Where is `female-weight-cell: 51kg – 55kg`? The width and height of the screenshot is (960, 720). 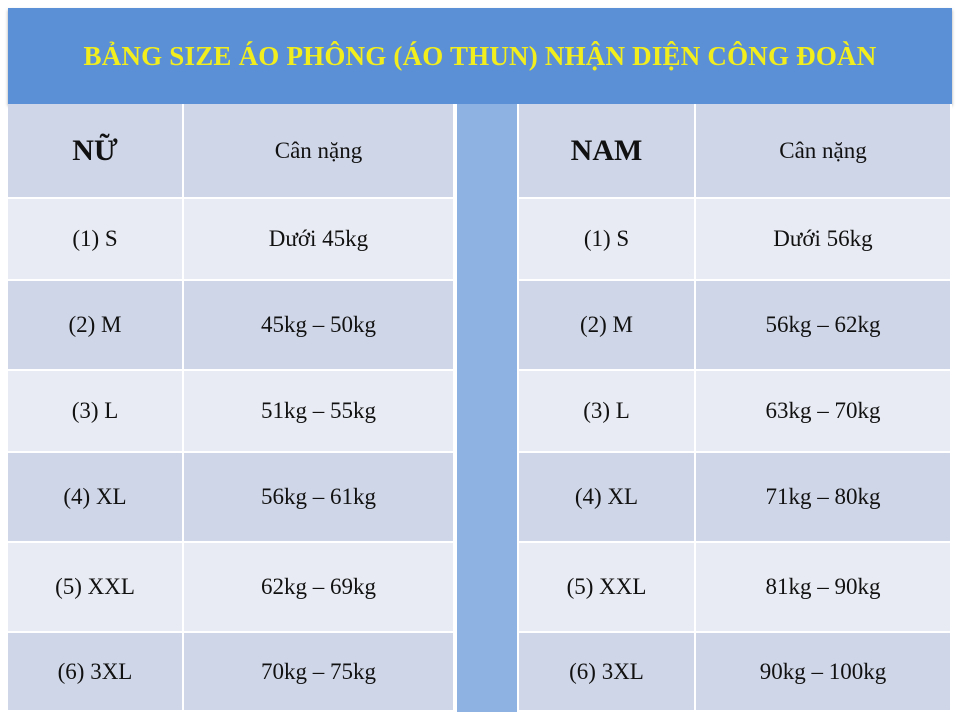
female-weight-cell: 51kg – 55kg is located at coordinates (319, 412).